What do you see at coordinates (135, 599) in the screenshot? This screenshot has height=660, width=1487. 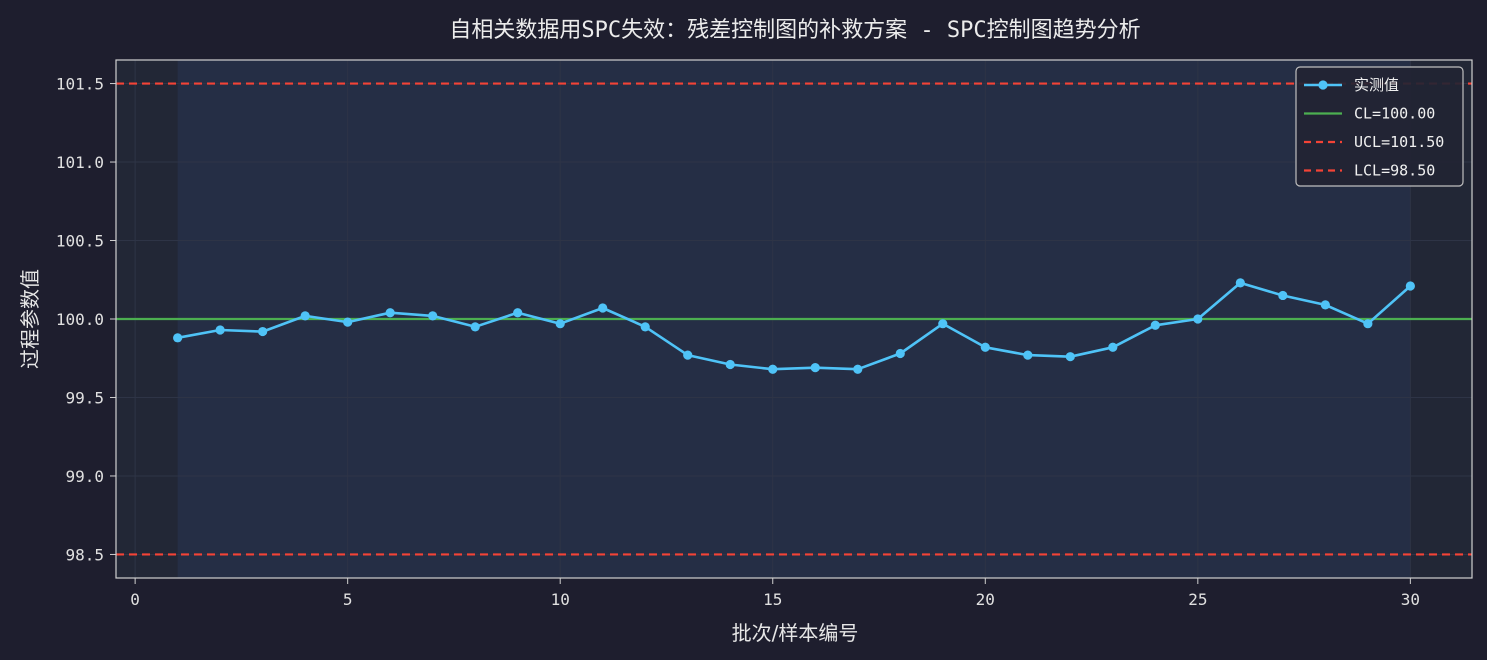 I see `x-tick-label: 0` at bounding box center [135, 599].